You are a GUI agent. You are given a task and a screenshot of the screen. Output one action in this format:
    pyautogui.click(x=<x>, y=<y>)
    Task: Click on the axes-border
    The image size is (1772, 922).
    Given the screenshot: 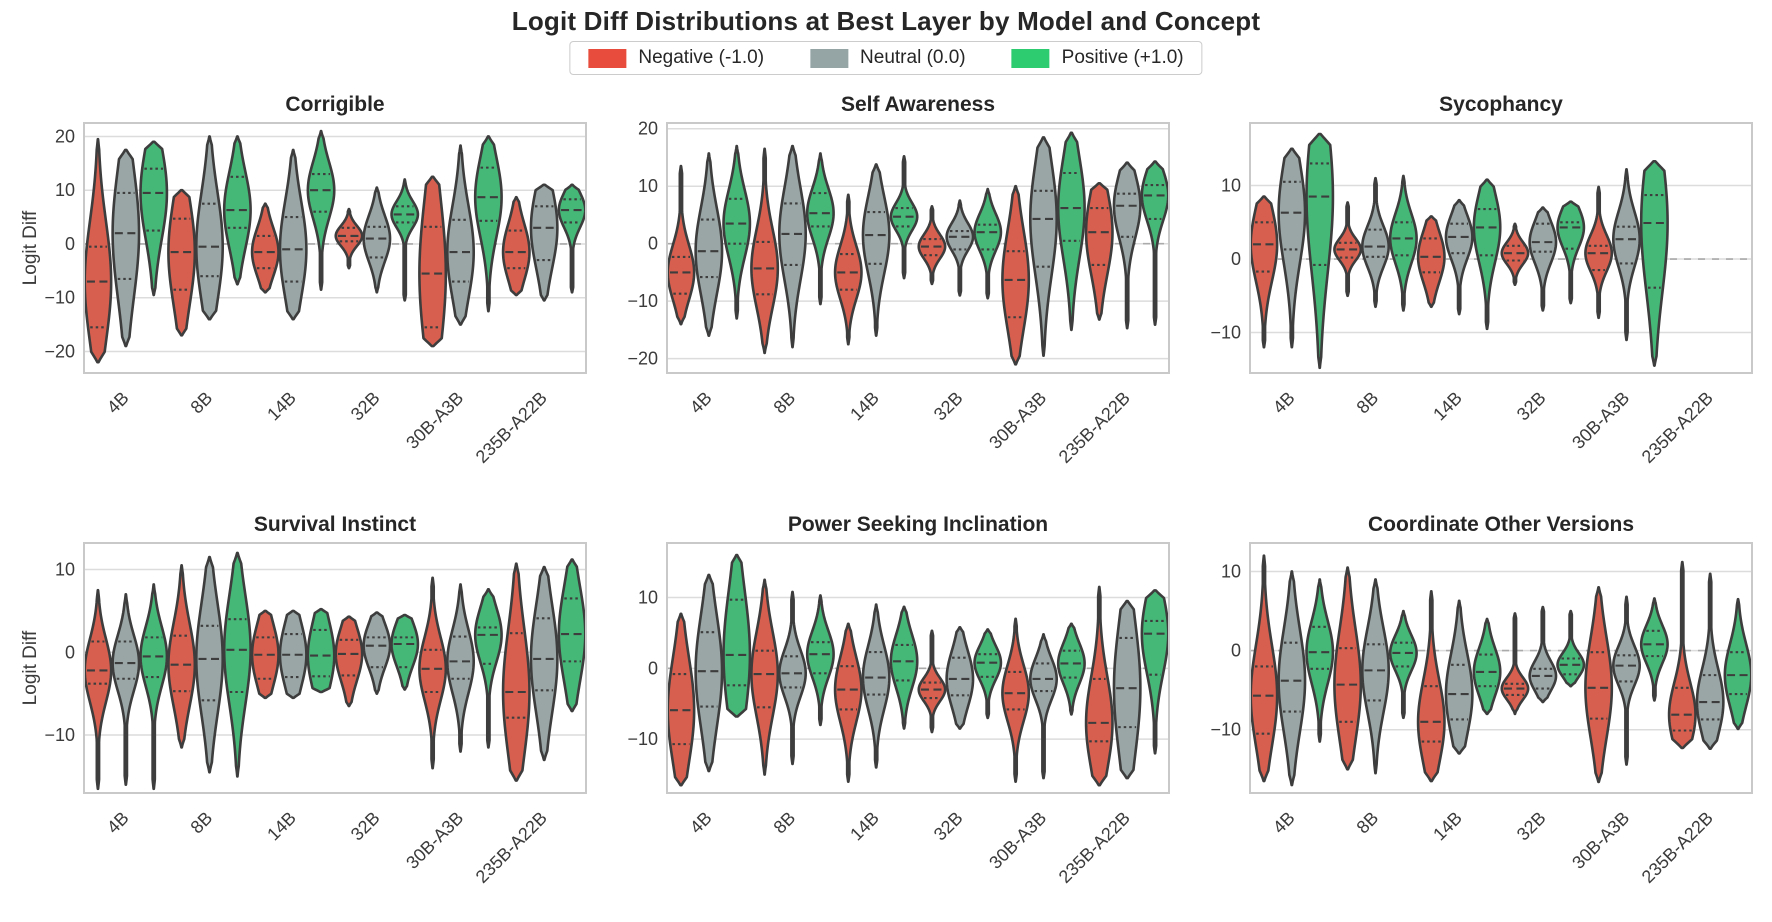 What is the action you would take?
    pyautogui.click(x=1501, y=248)
    